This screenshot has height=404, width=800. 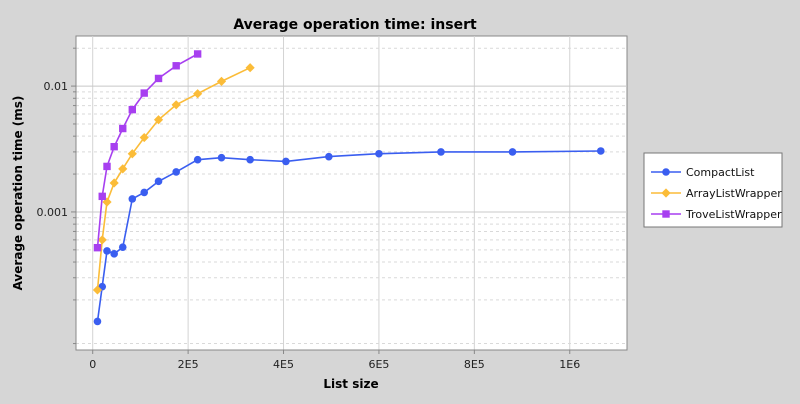 I want to click on legend-entry: CompactList, so click(x=703, y=172).